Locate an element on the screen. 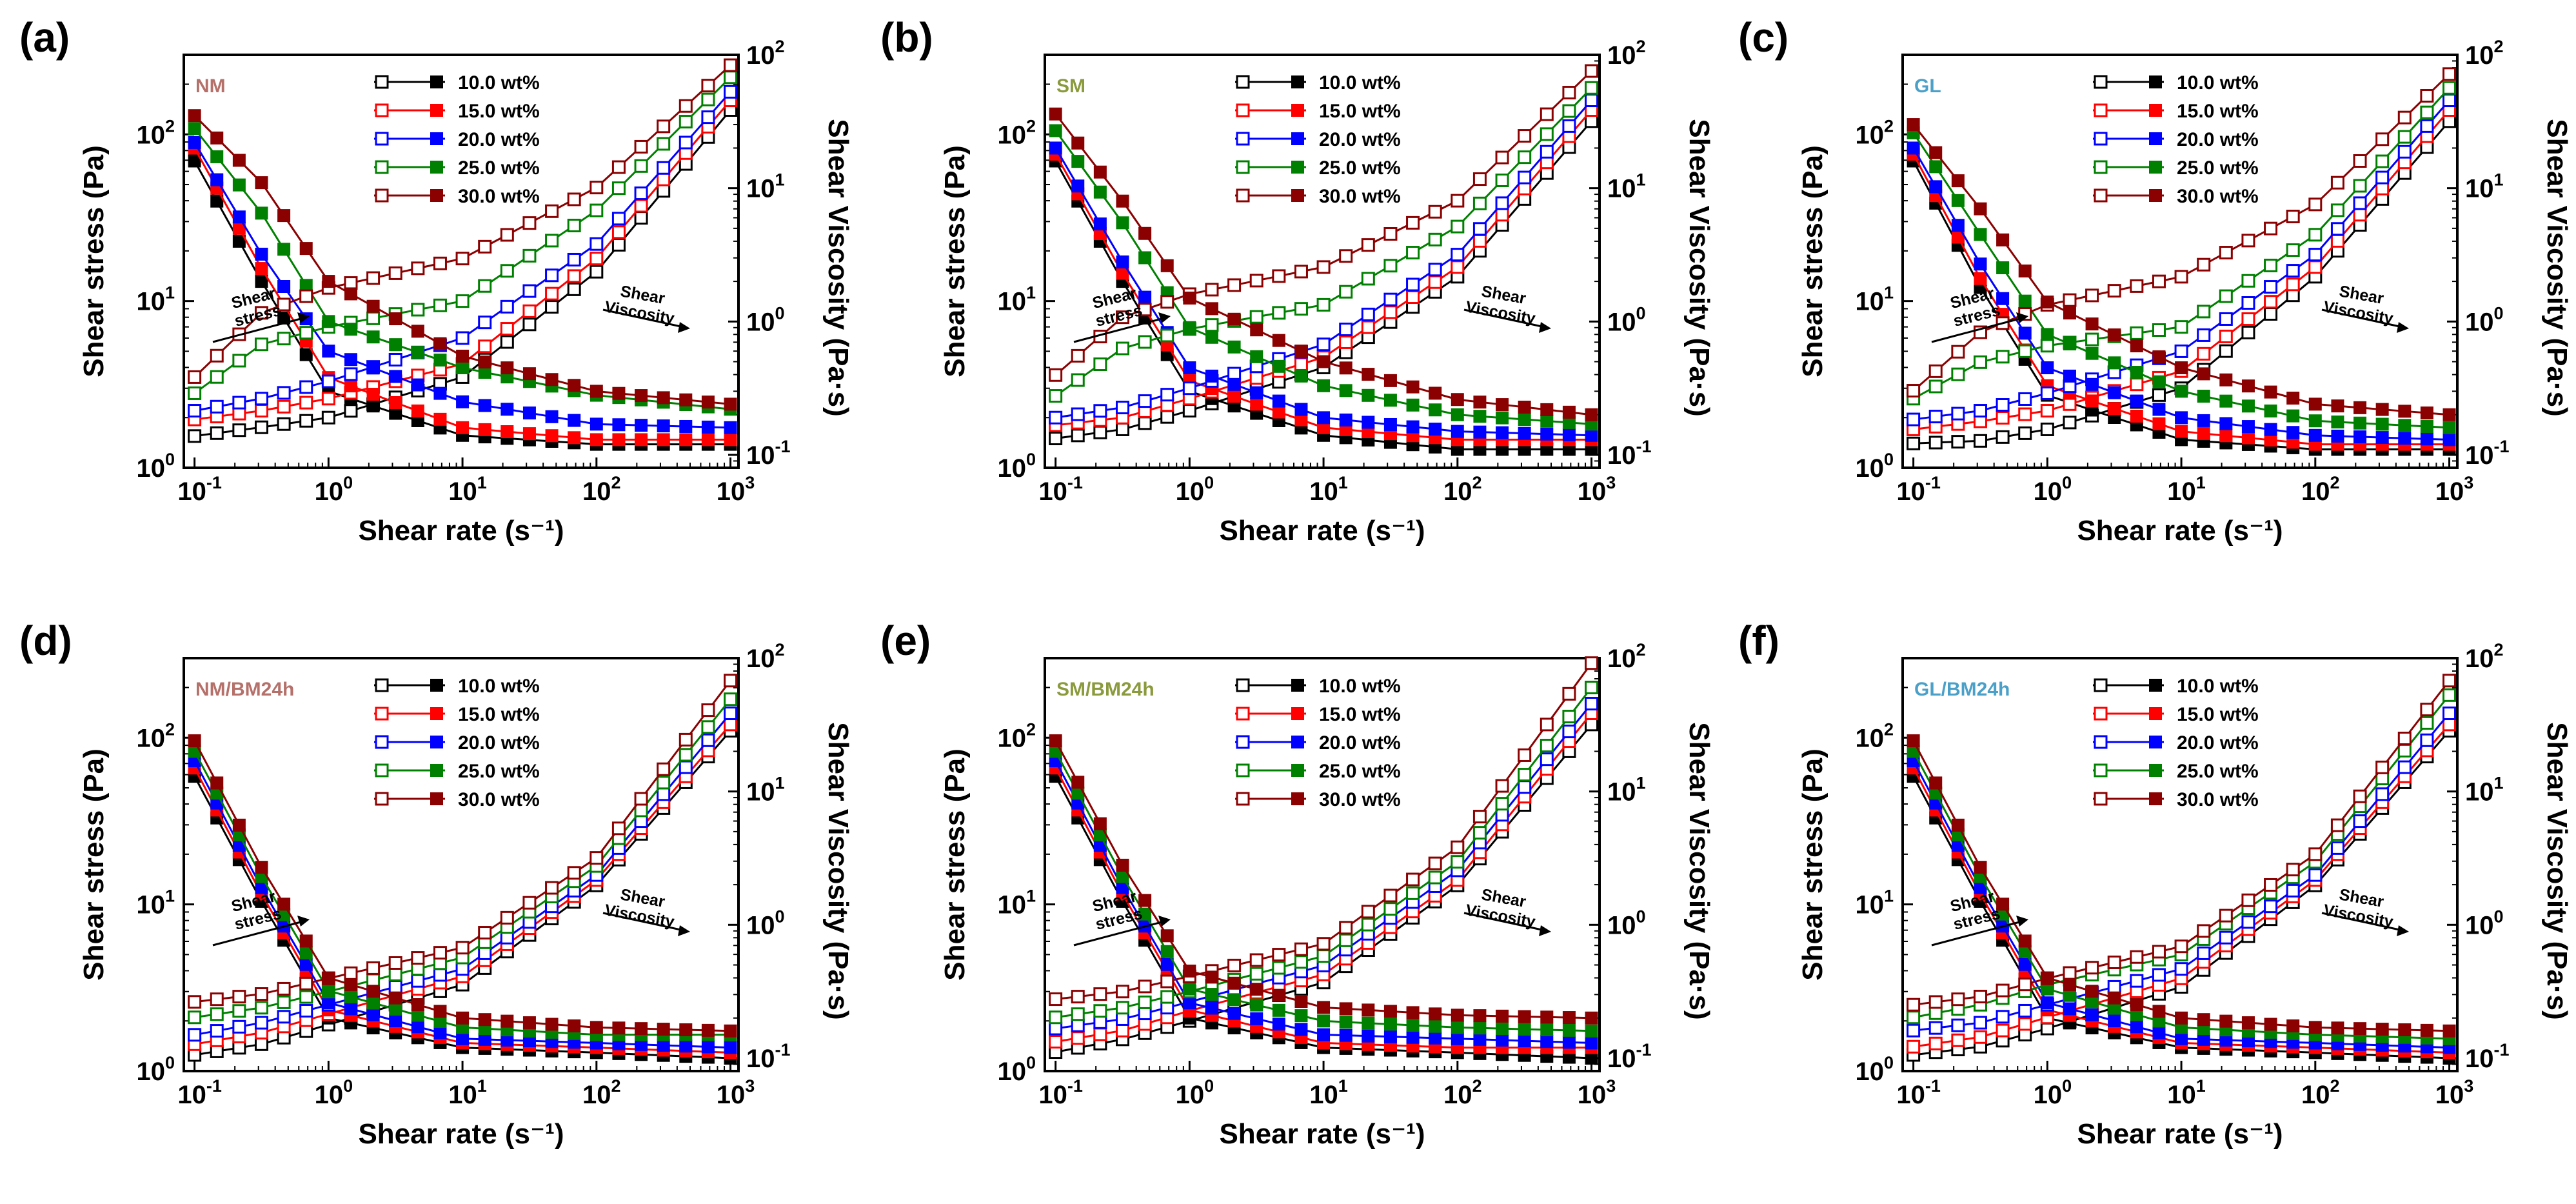 The width and height of the screenshot is (2576, 1204). right-tick-label: 10¹ is located at coordinates (766, 186).